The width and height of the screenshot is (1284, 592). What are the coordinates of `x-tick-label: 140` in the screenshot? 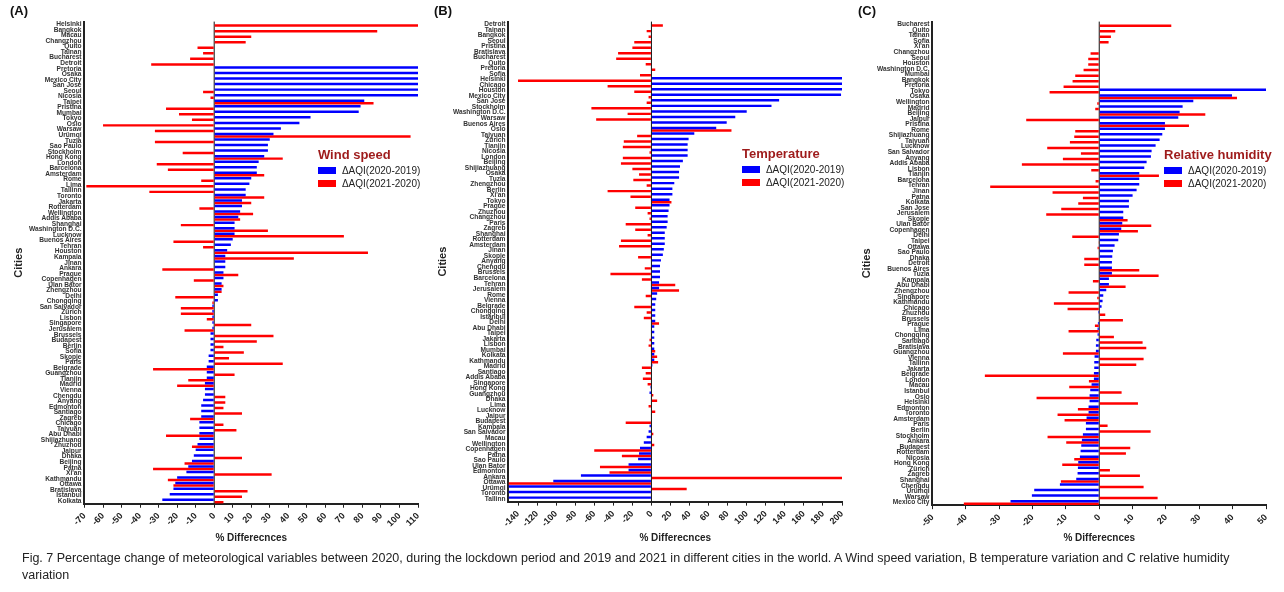 It's located at (779, 517).